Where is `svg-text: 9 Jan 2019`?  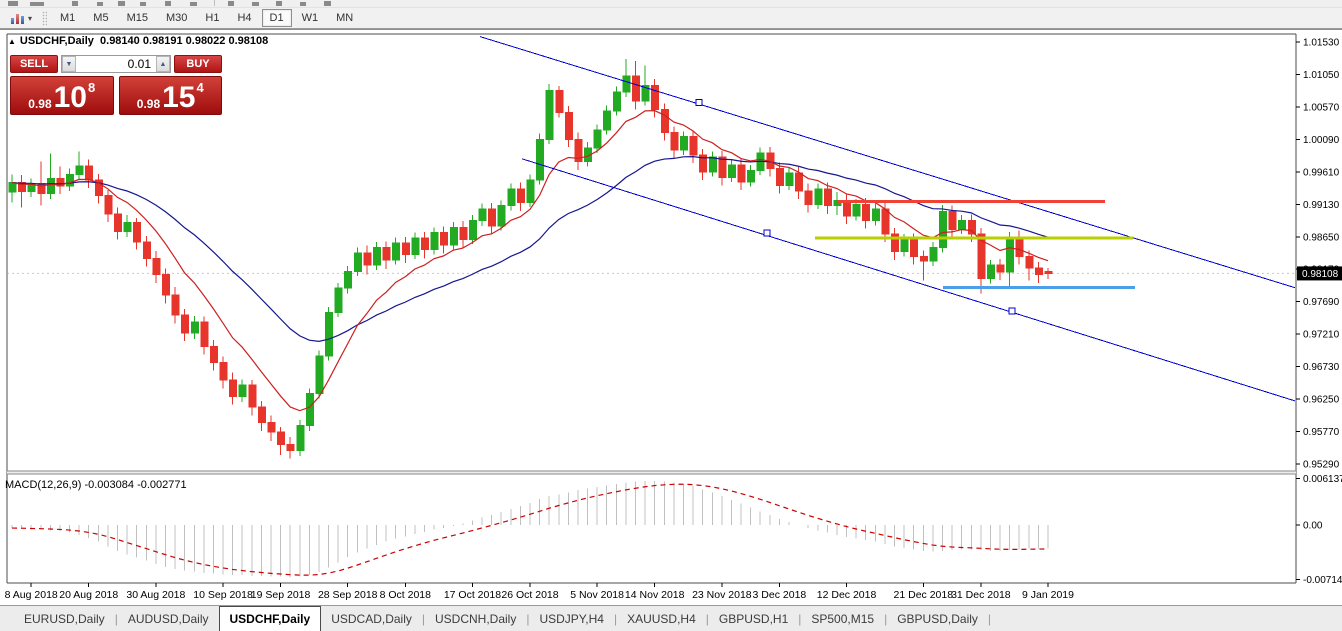
svg-text: 9 Jan 2019 is located at coordinates (1048, 595).